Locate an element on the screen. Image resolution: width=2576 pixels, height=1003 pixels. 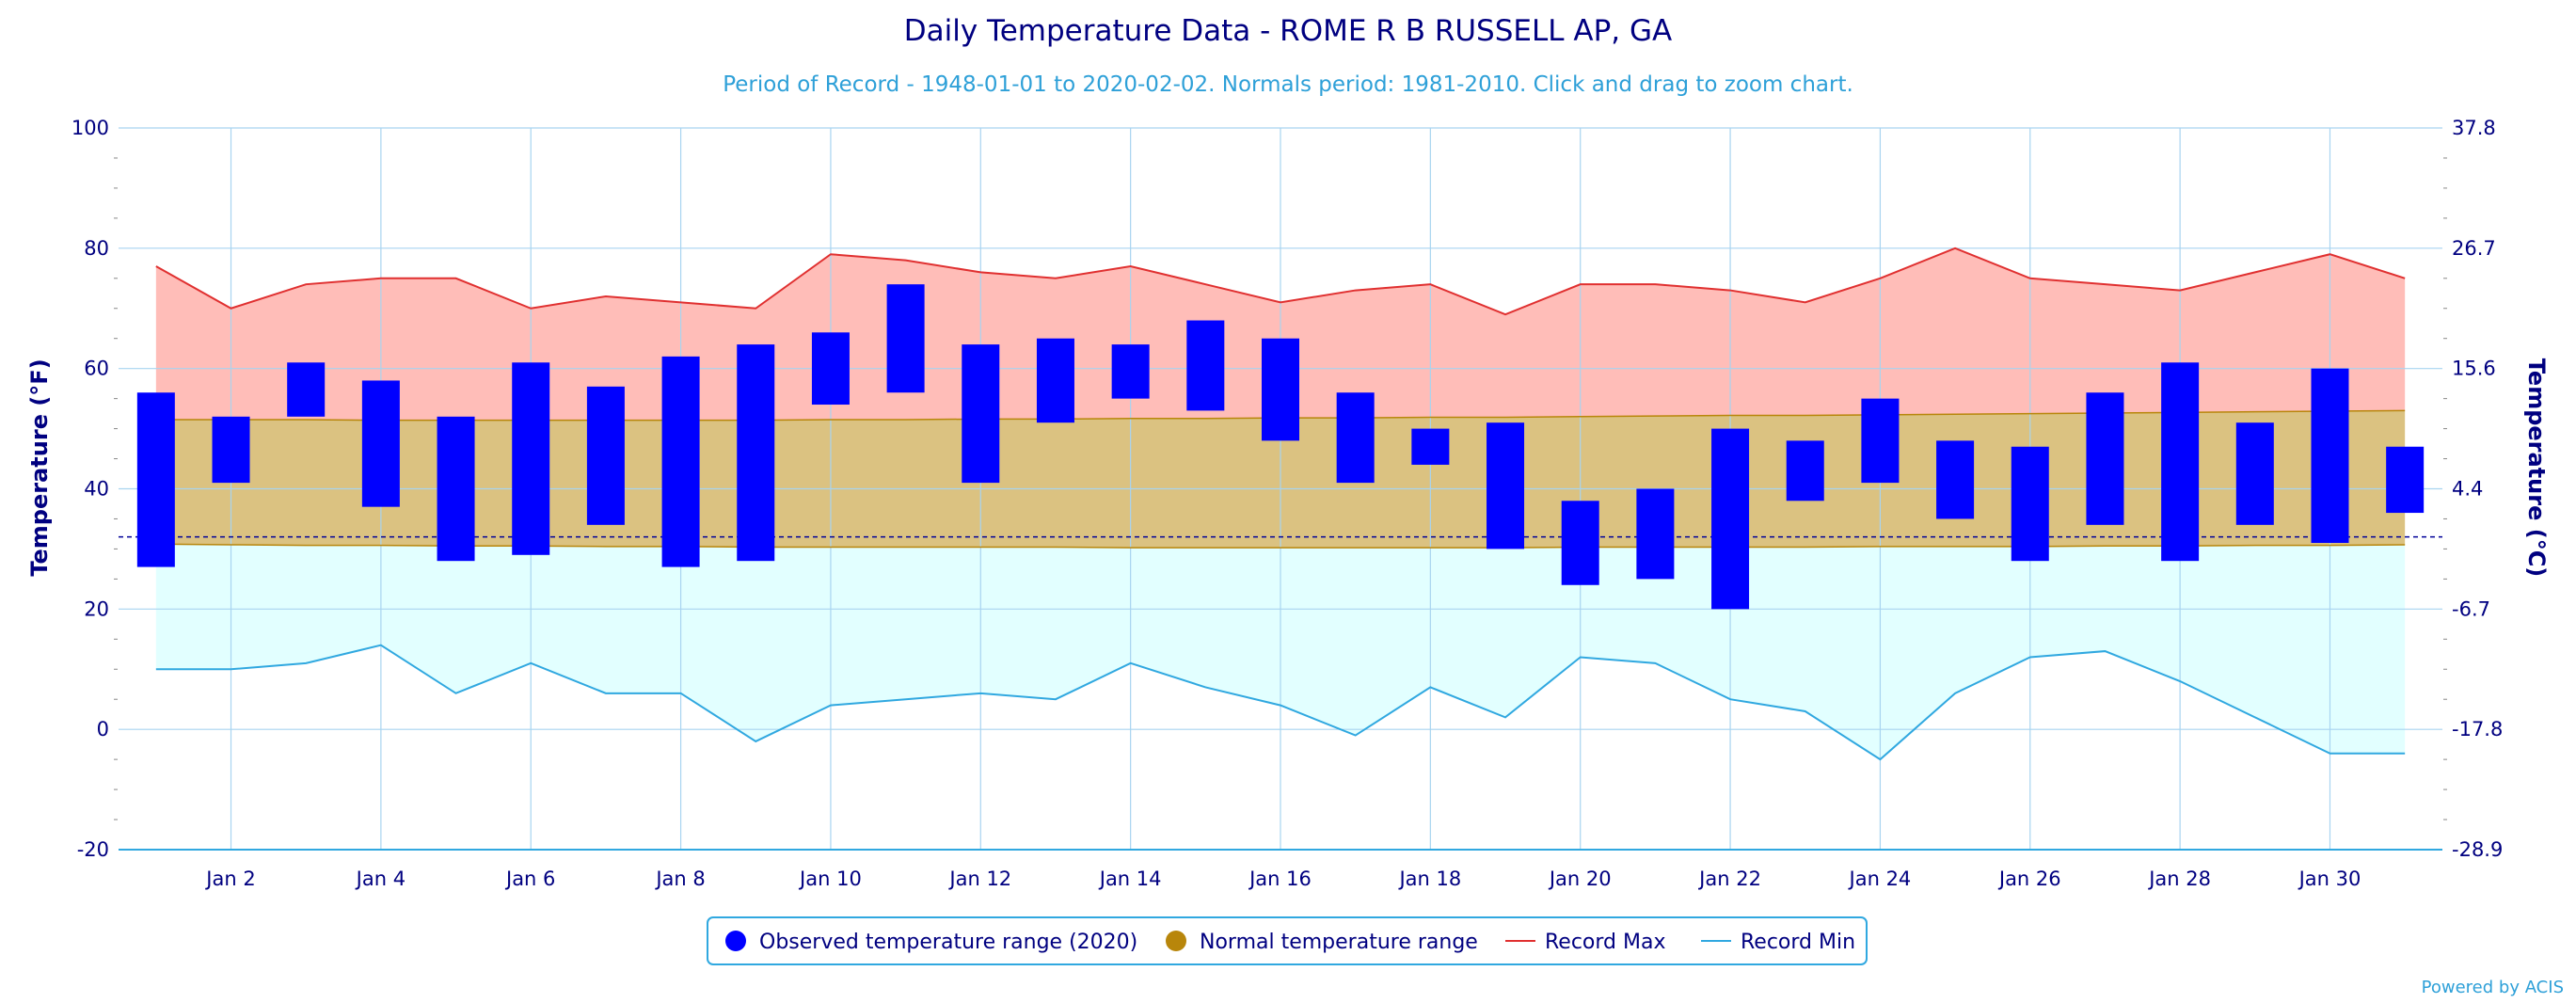
legend-box is located at coordinates (1287, 940).